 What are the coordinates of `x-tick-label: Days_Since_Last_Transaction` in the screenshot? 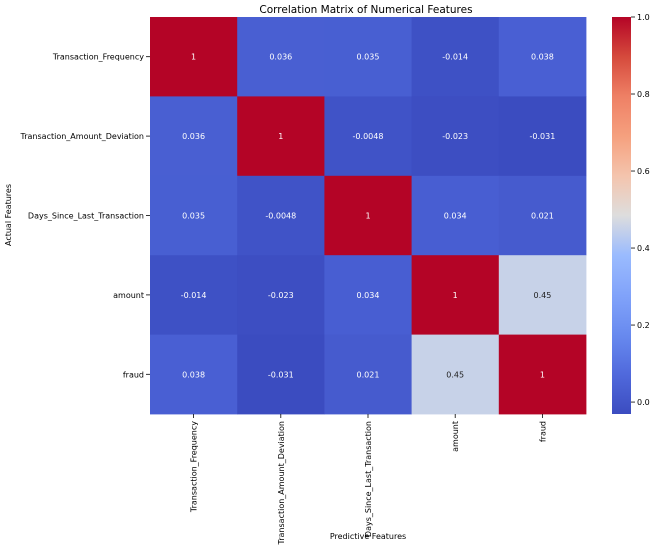 It's located at (368, 479).